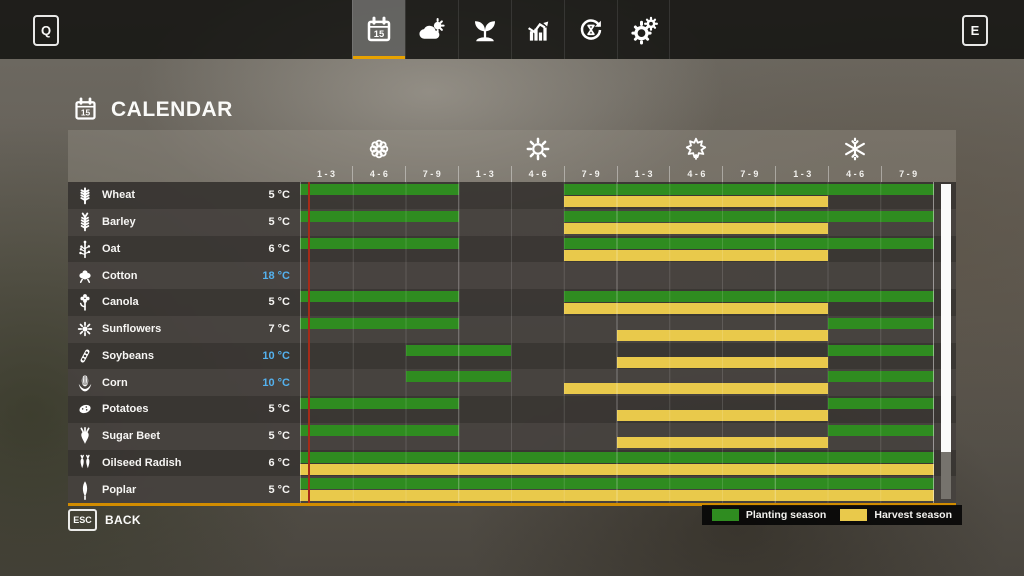 This screenshot has width=1024, height=576. I want to click on planting-season-swatch, so click(725, 515).